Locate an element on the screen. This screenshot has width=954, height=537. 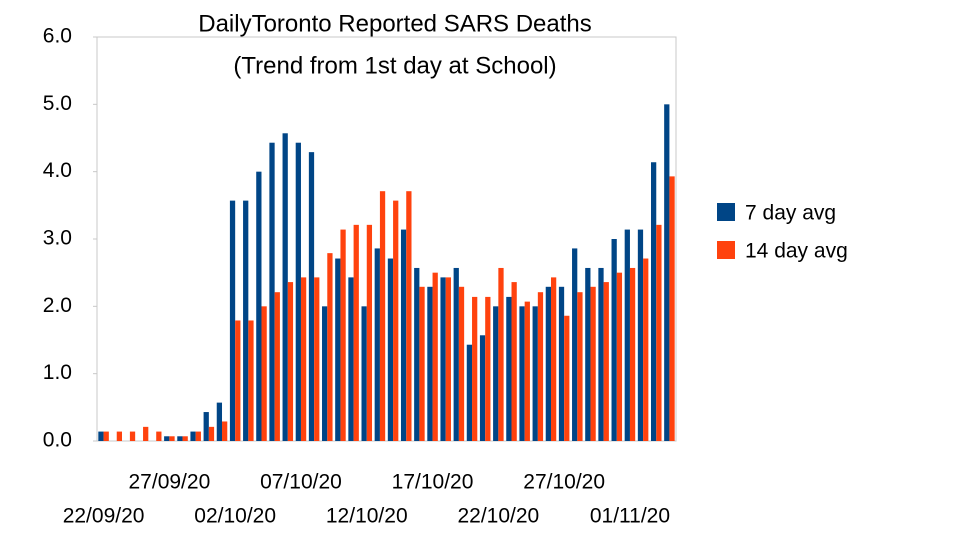
x-tick-label: 22/10/20 is located at coordinates (498, 516).